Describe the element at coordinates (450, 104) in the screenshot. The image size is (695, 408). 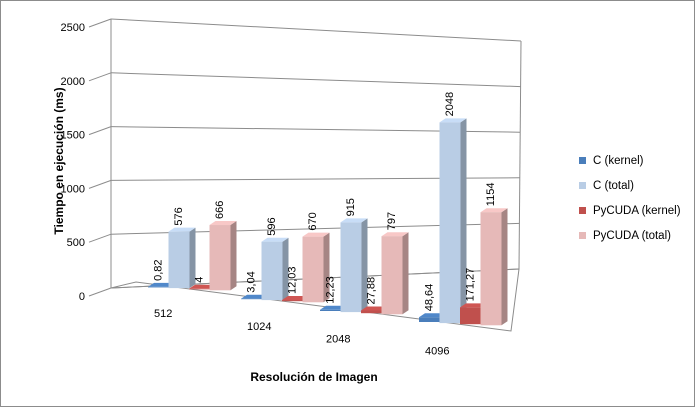
I see `data-label: 2048` at that location.